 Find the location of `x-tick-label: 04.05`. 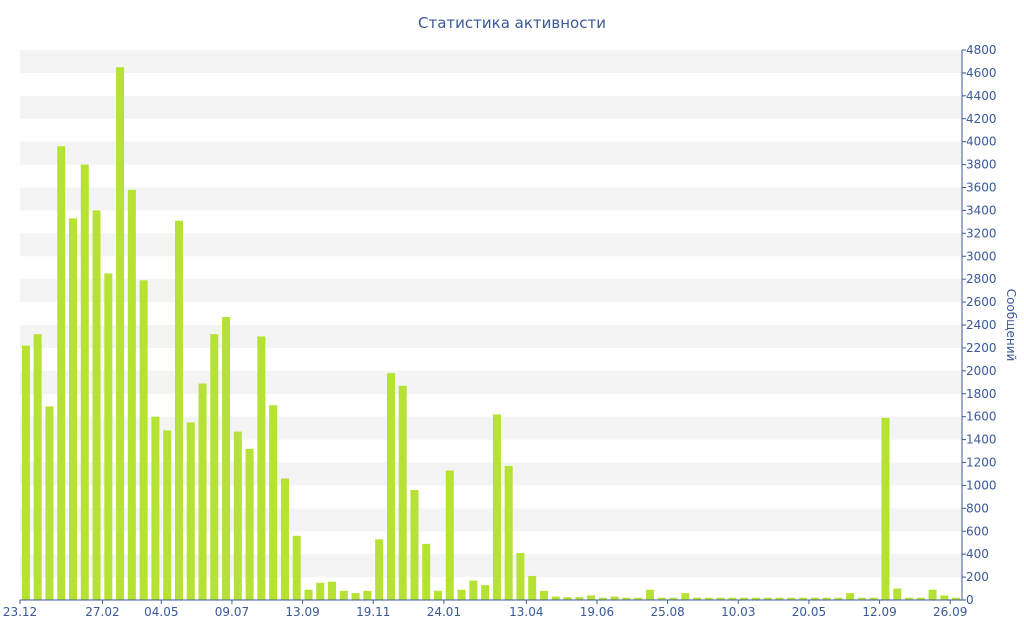

x-tick-label: 04.05 is located at coordinates (161, 612).